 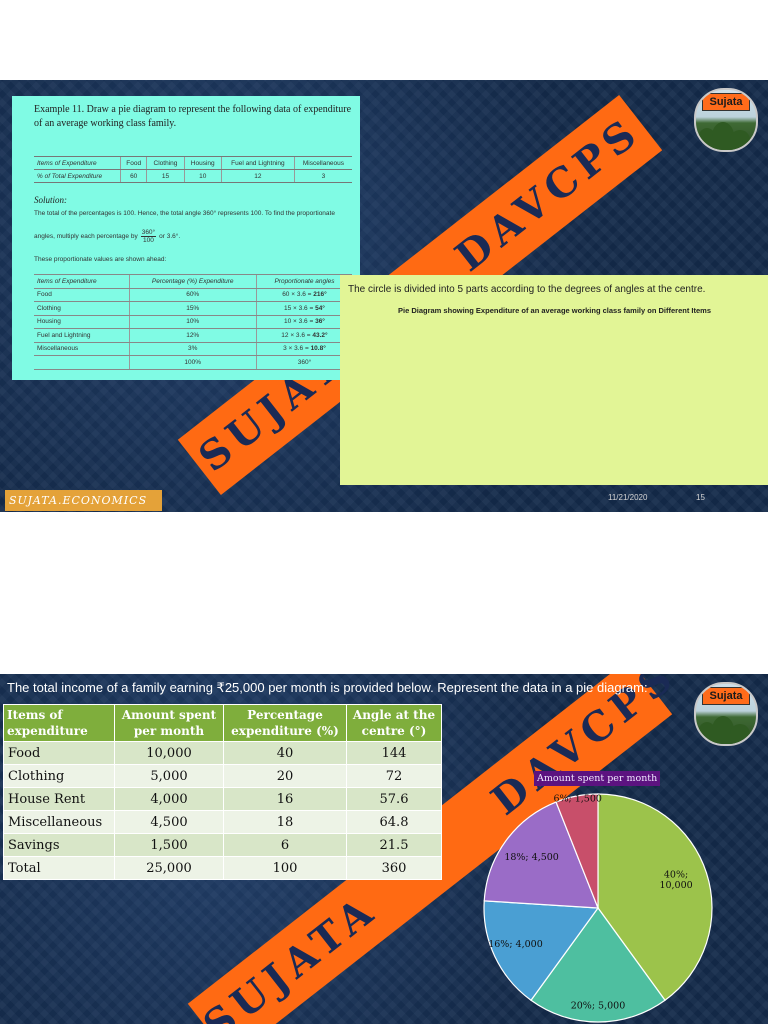 I want to click on fraction-denominator: 100, so click(x=148, y=240).